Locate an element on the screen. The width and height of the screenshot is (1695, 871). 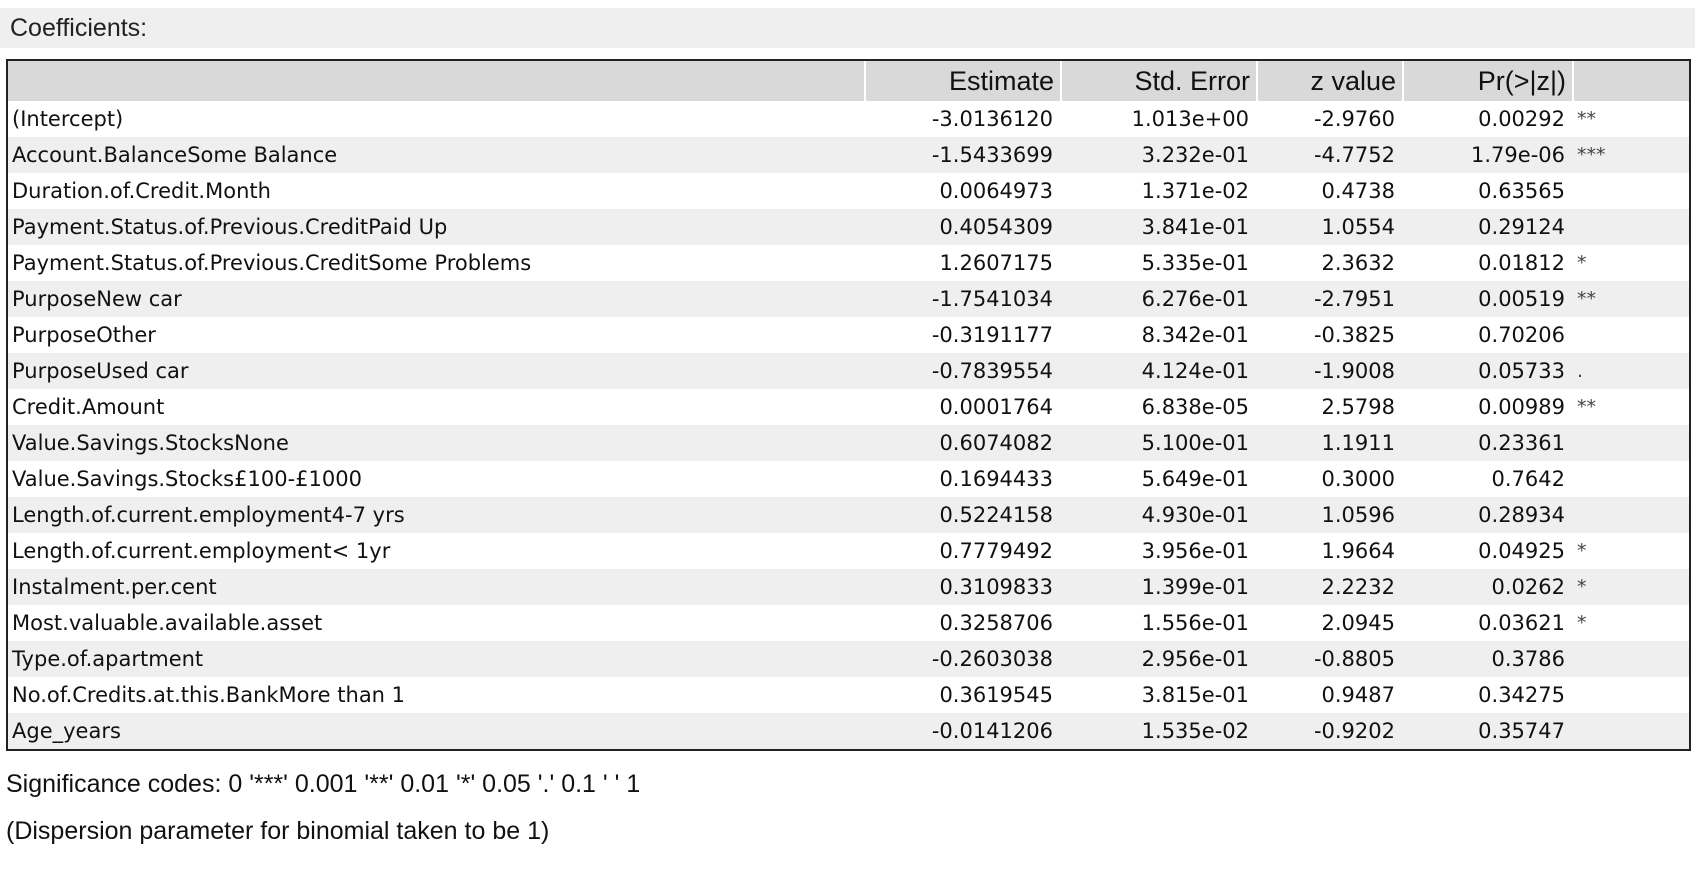
row-z-value: 2.2232 is located at coordinates (1330, 587).